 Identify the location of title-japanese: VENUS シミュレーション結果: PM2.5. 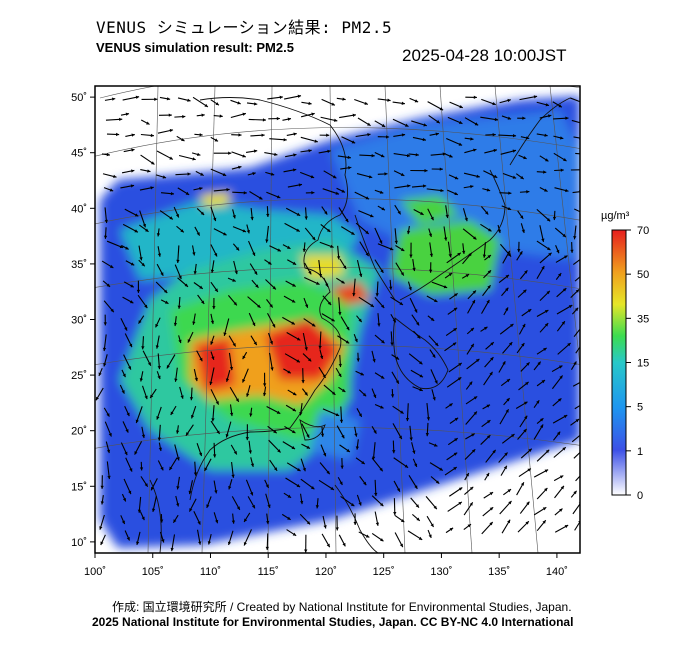
(244, 27).